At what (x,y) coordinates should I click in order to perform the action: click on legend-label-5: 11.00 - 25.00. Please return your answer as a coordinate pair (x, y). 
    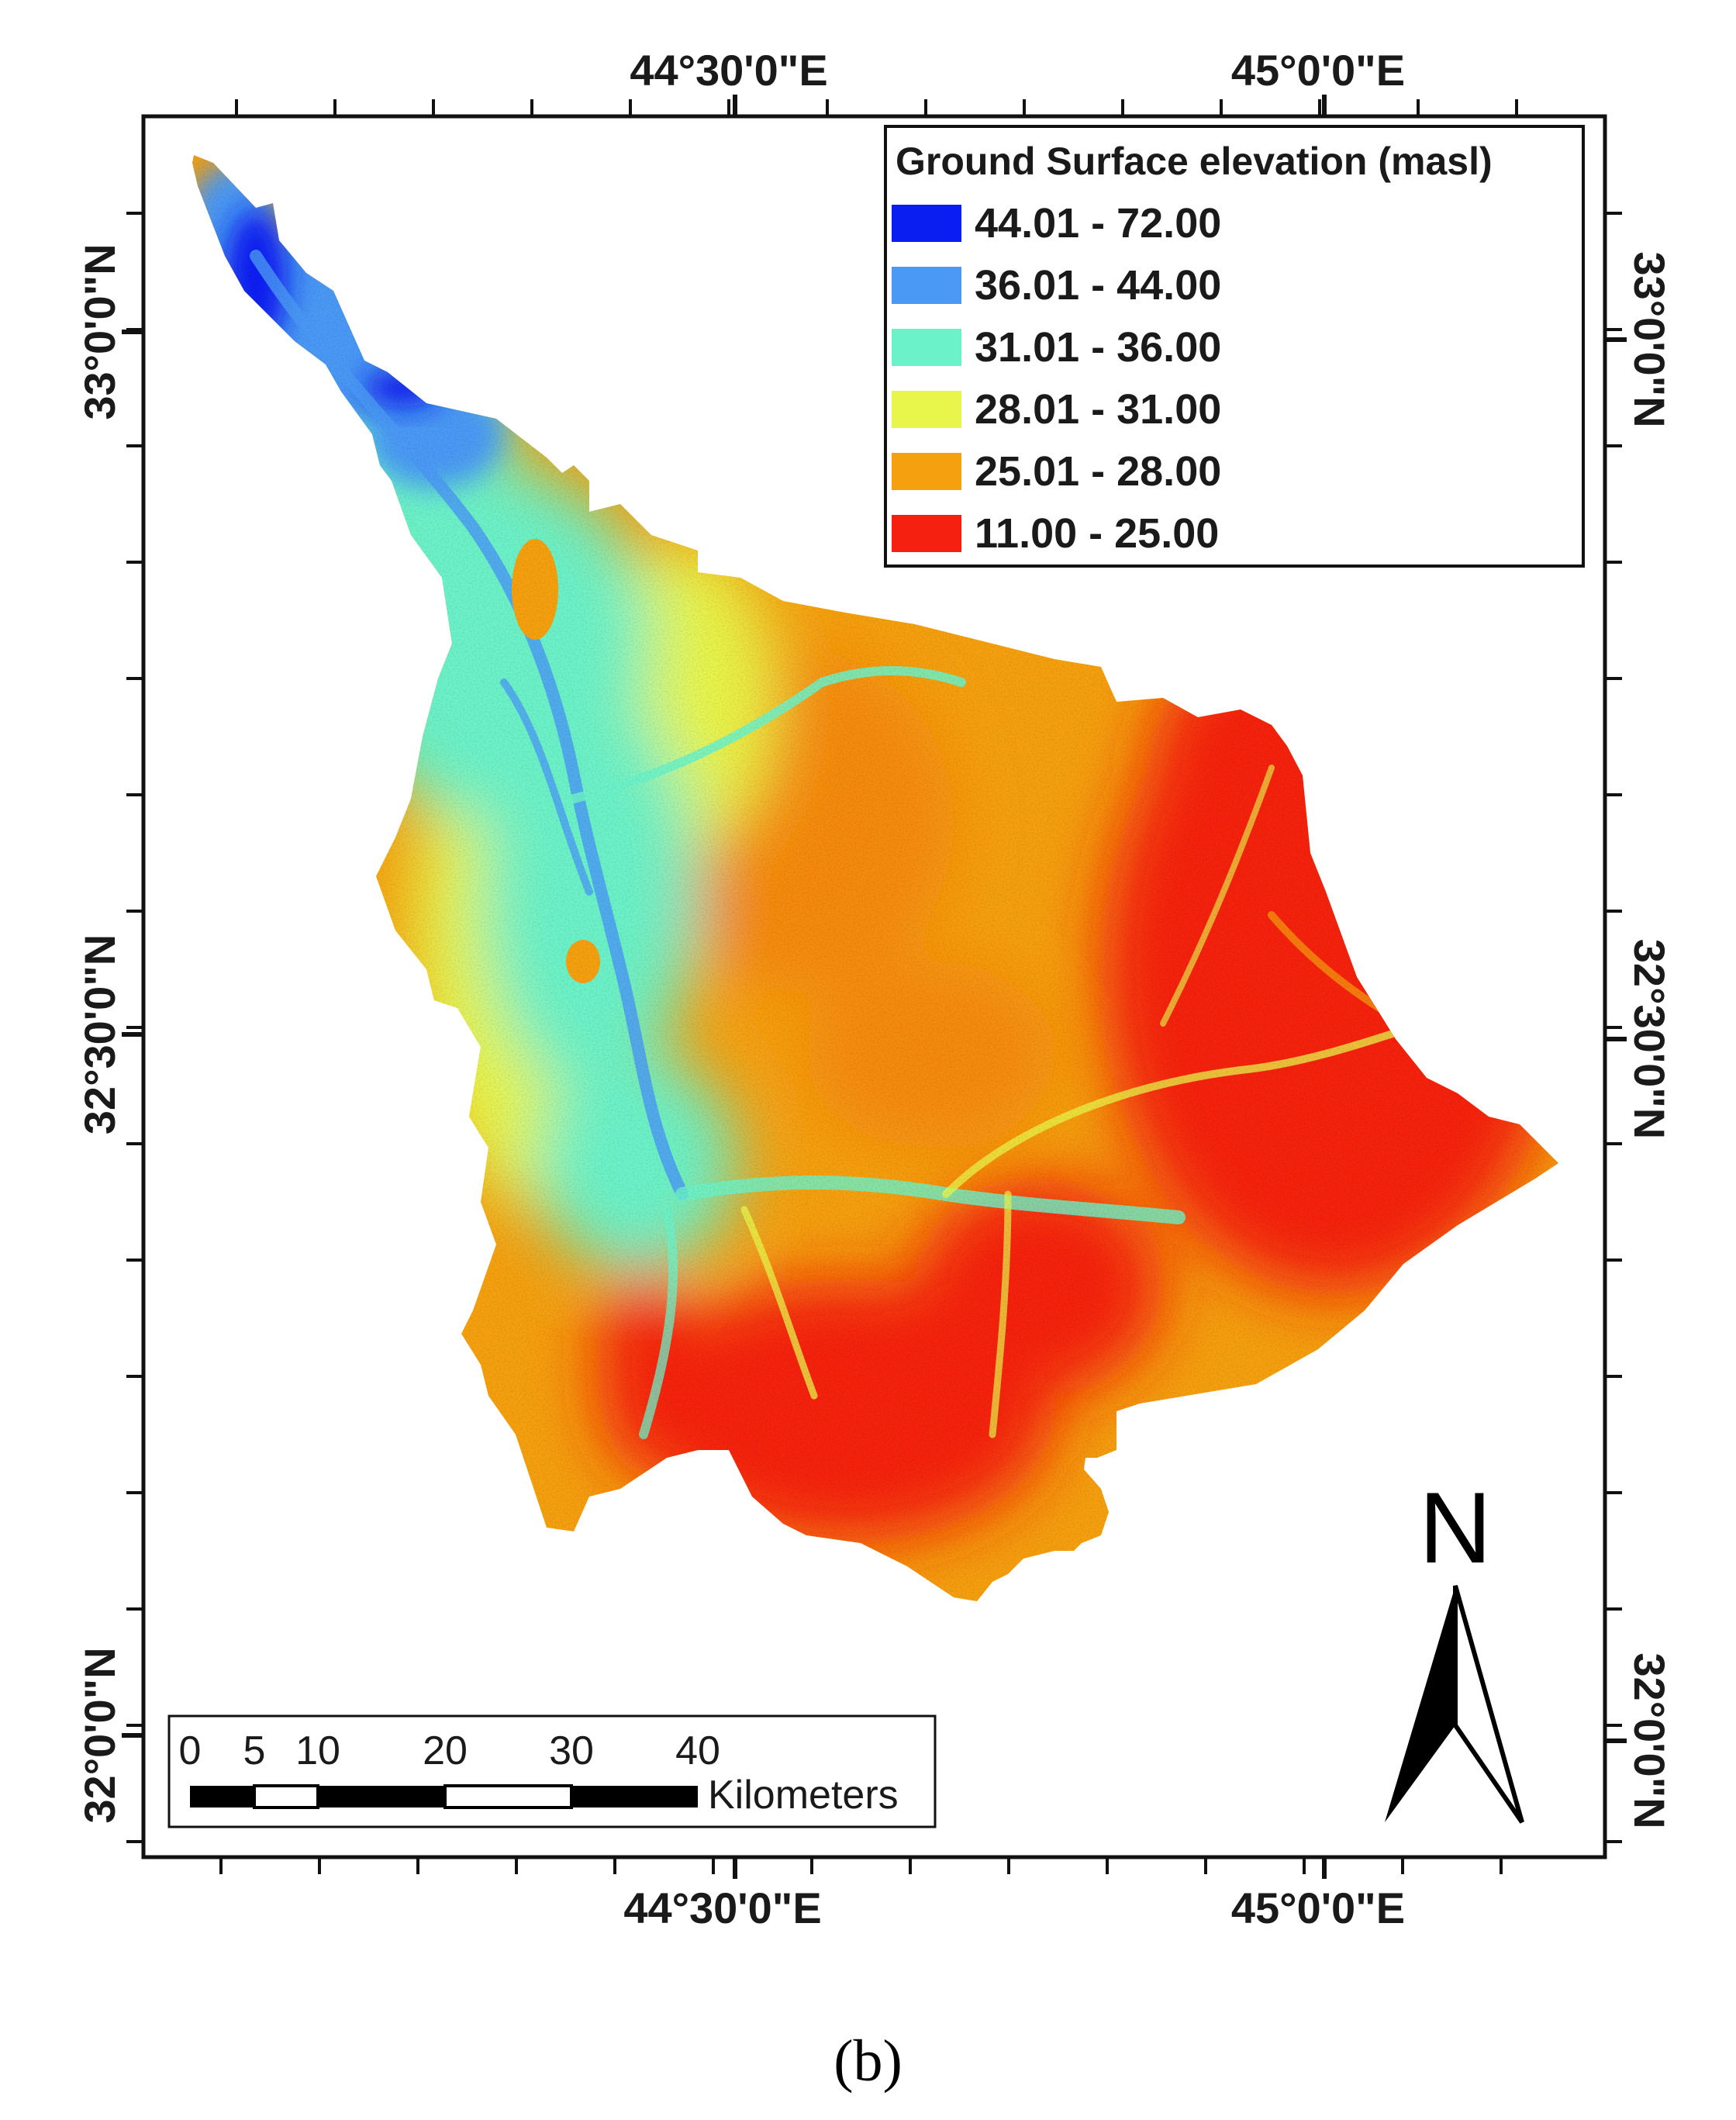
    Looking at the image, I should click on (1097, 533).